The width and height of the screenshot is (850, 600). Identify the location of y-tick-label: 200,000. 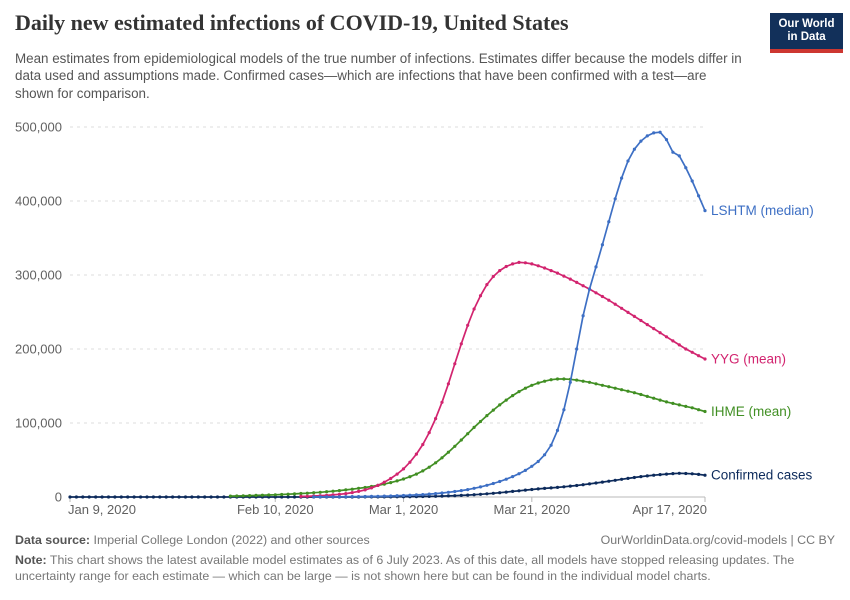
(38, 349).